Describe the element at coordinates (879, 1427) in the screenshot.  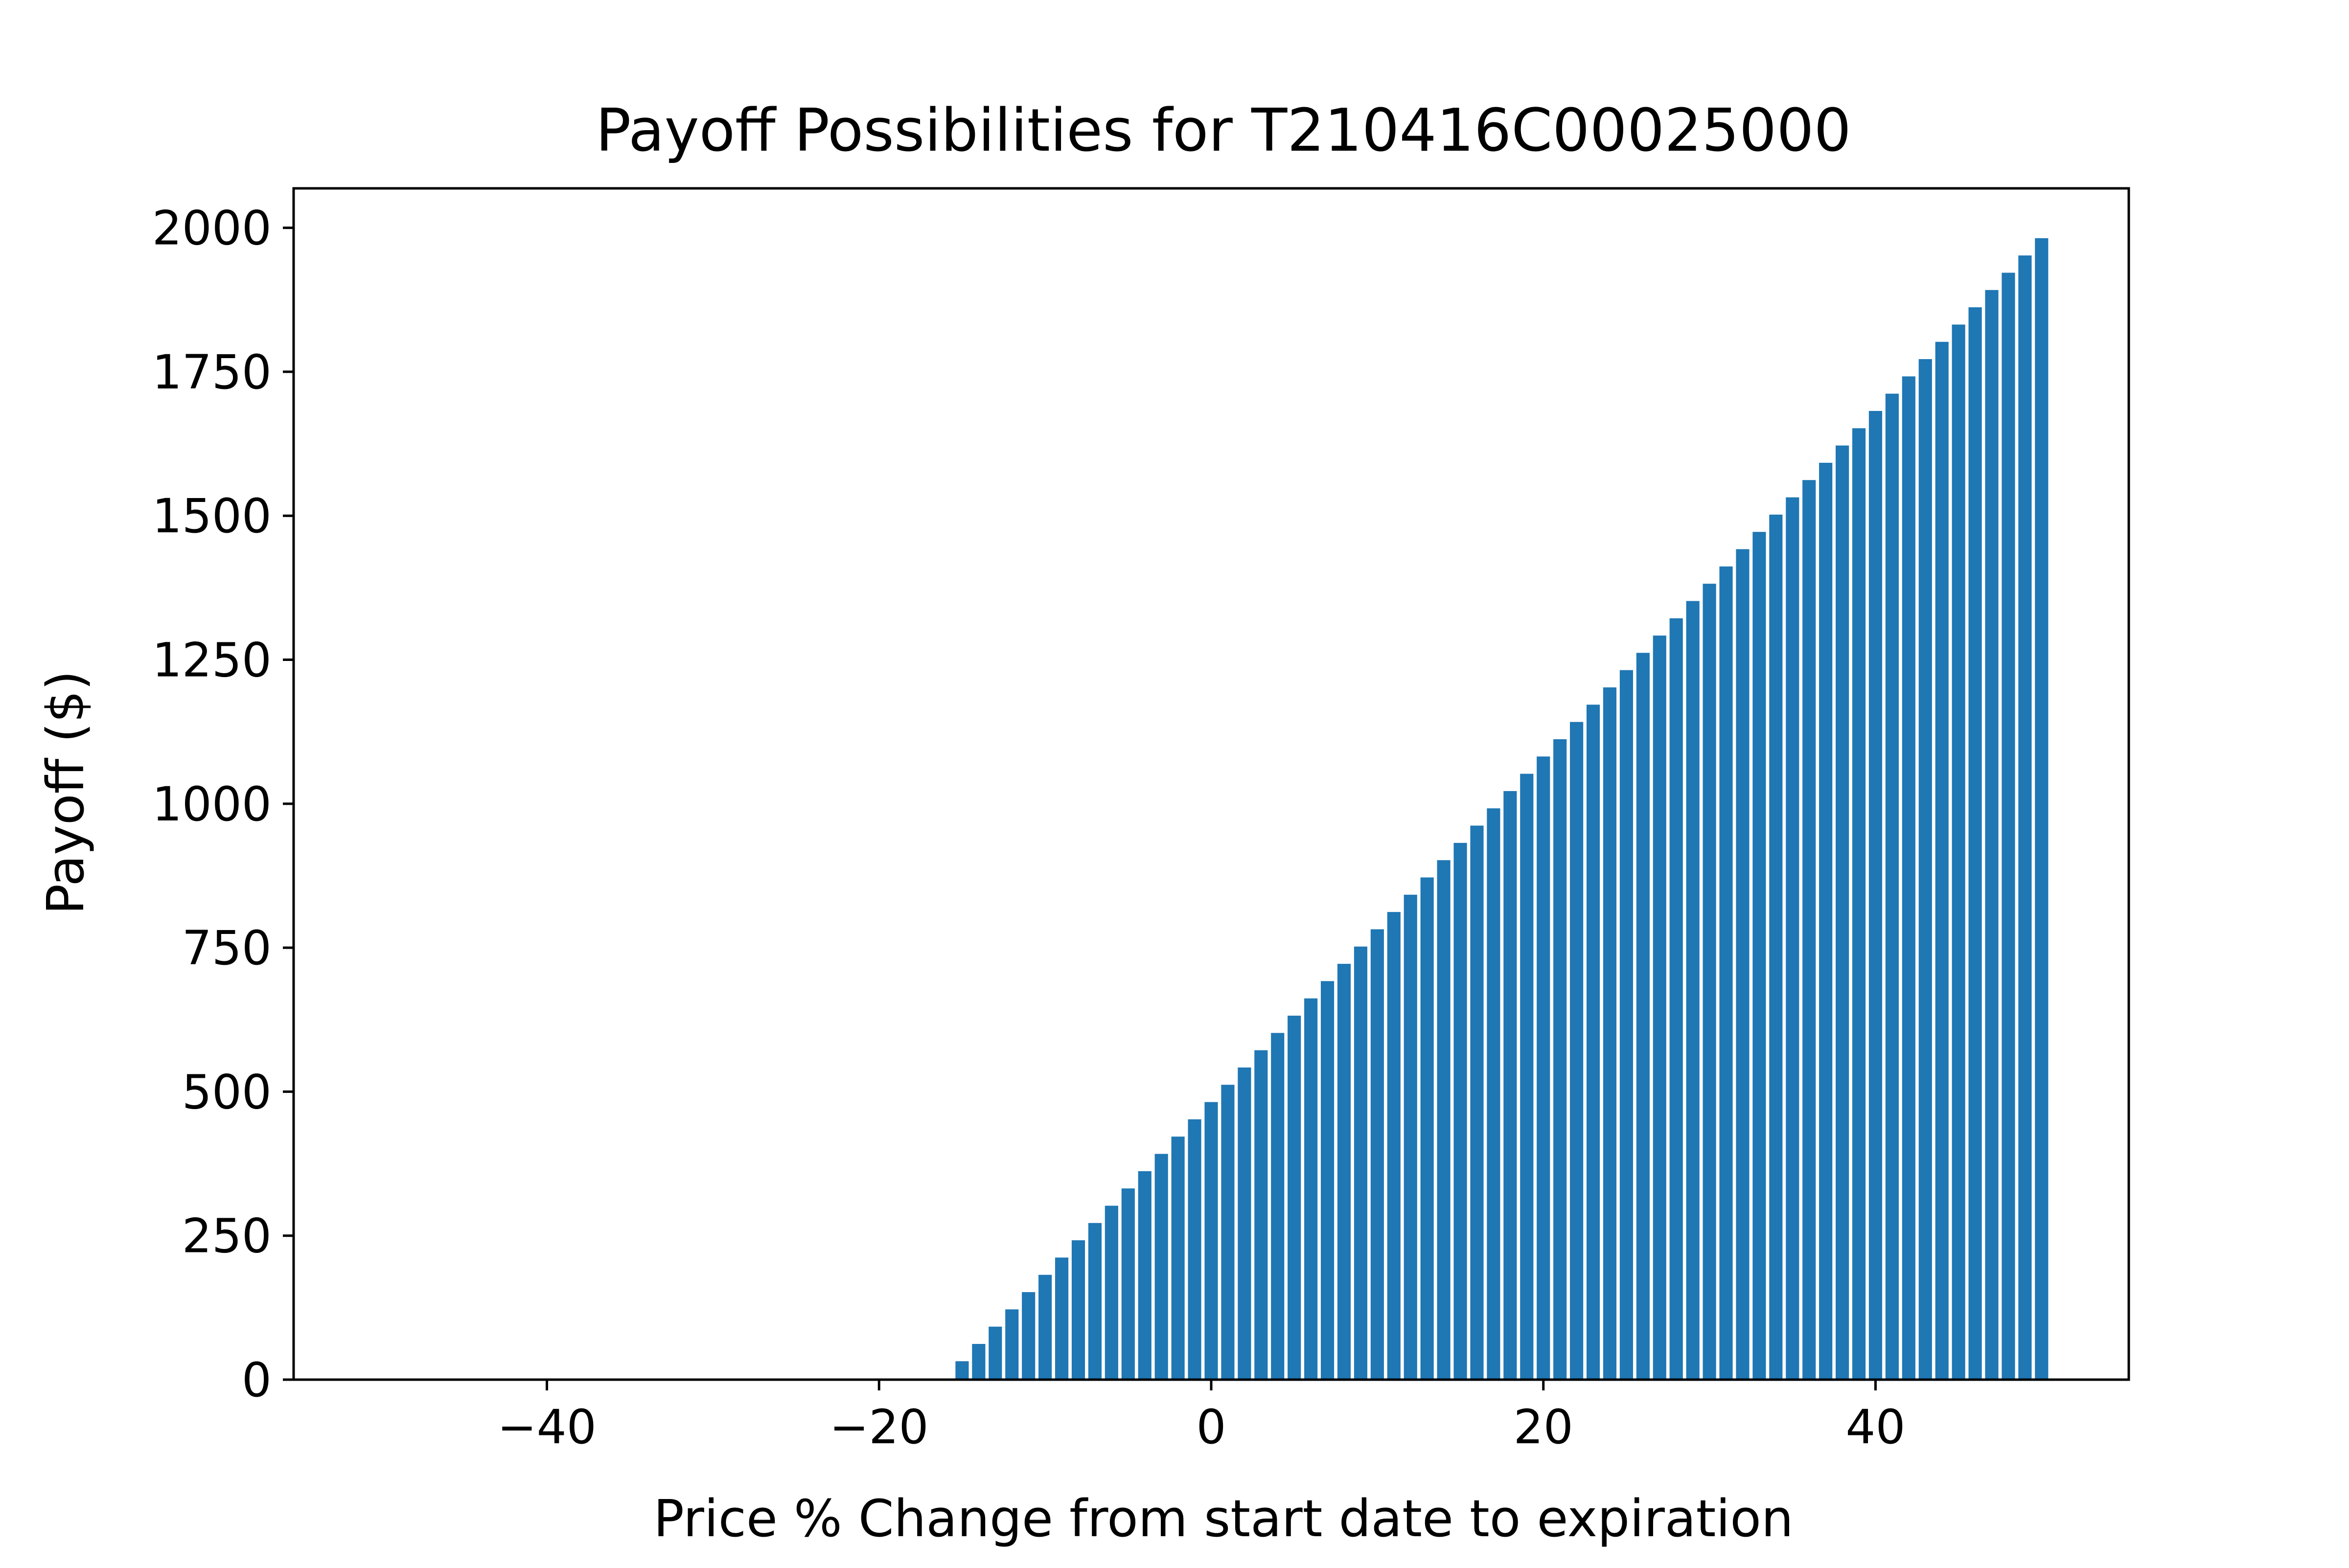
I see `x-tick-label: −20` at that location.